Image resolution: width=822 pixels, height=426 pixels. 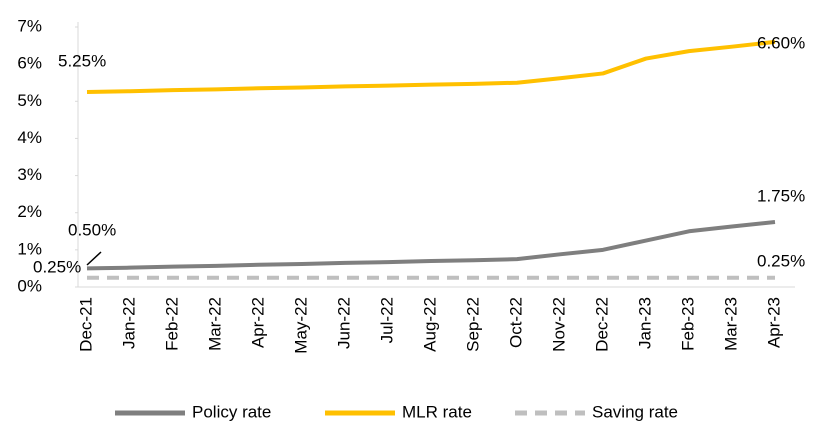 What do you see at coordinates (429, 324) in the screenshot?
I see `x-tick-label: Aug-22` at bounding box center [429, 324].